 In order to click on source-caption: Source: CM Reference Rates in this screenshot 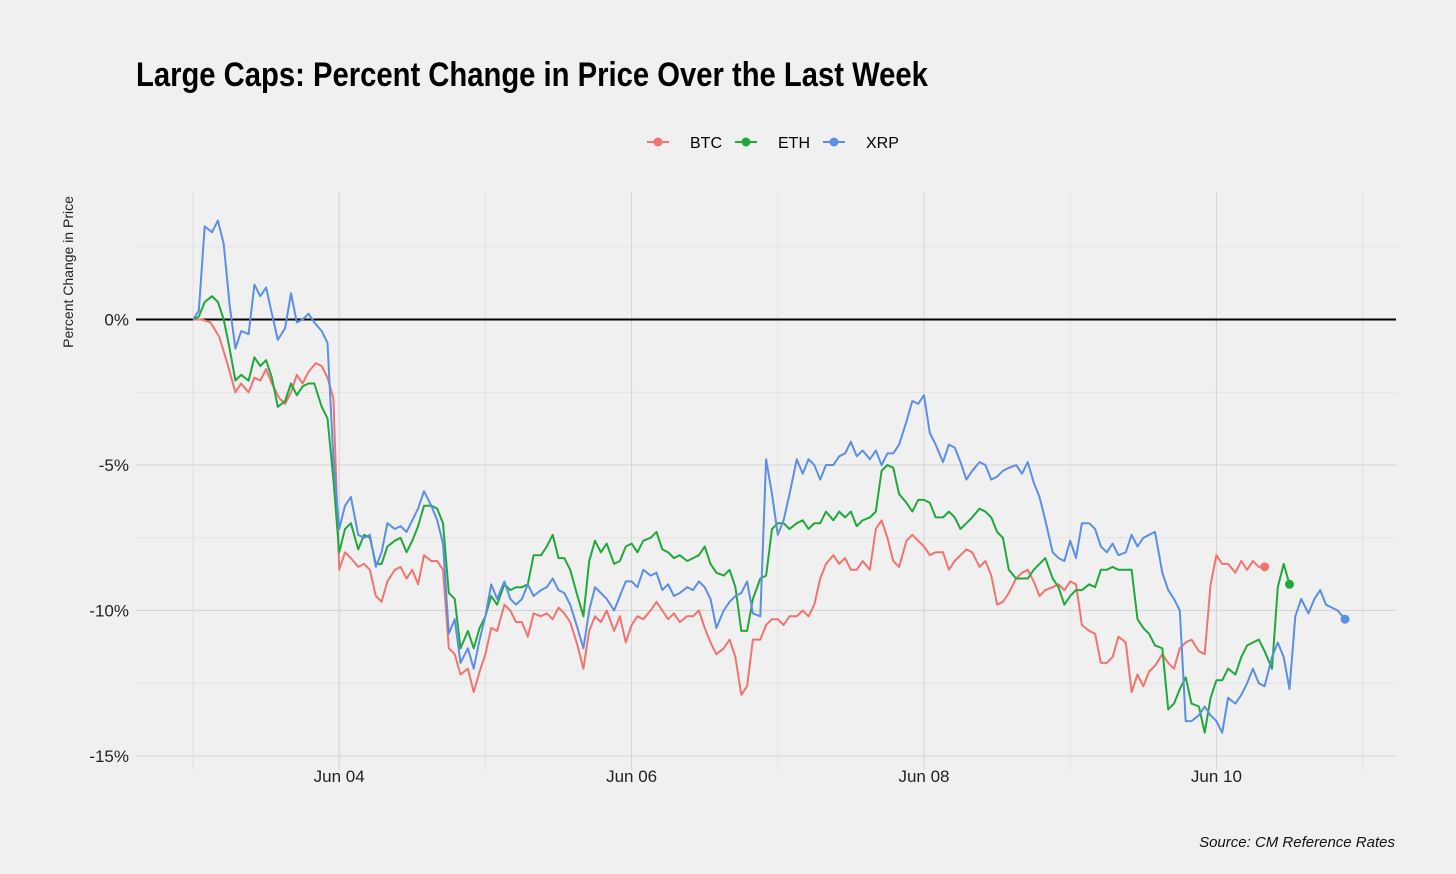, I will do `click(1297, 842)`.